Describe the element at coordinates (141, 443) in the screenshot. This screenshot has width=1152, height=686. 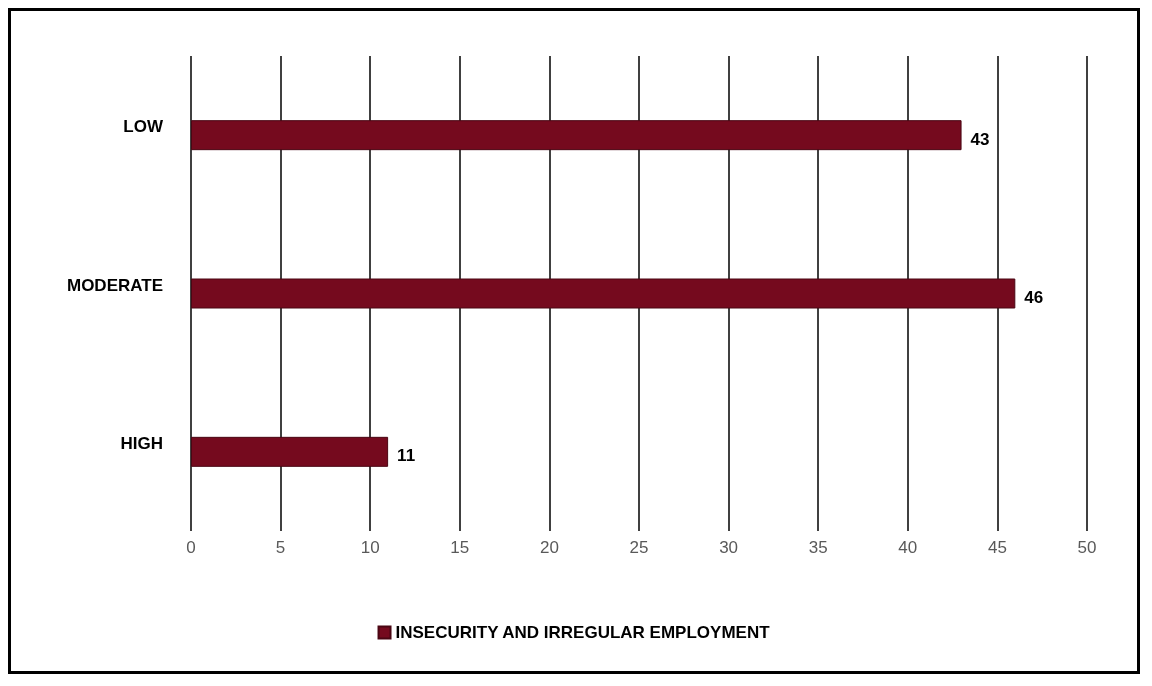
I see `y-tick-label: HIGH` at that location.